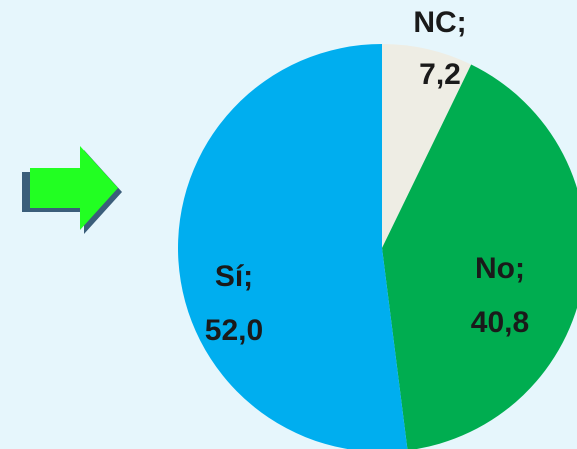  I want to click on slice-si-label: Sí;, so click(234, 276).